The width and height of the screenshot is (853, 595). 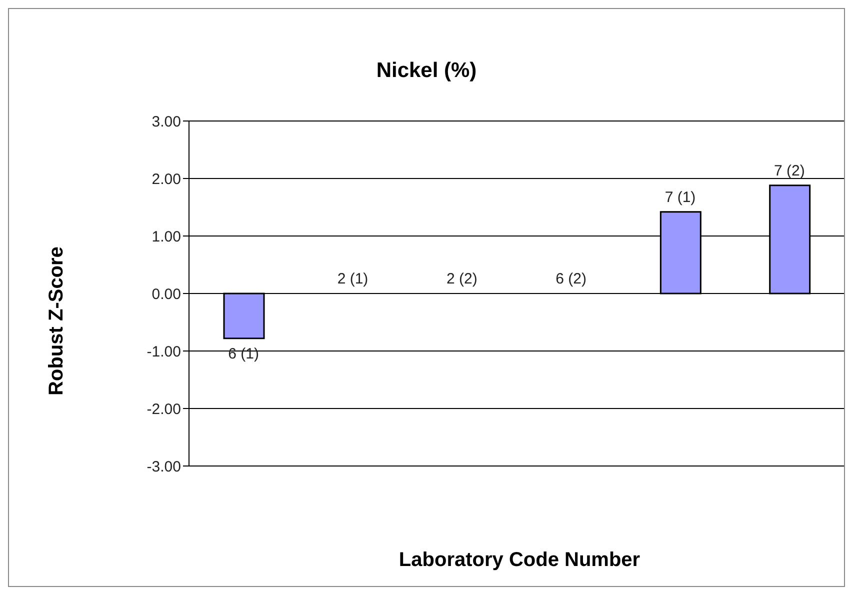 What do you see at coordinates (462, 279) in the screenshot?
I see `x-tick-label: 2 (2)` at bounding box center [462, 279].